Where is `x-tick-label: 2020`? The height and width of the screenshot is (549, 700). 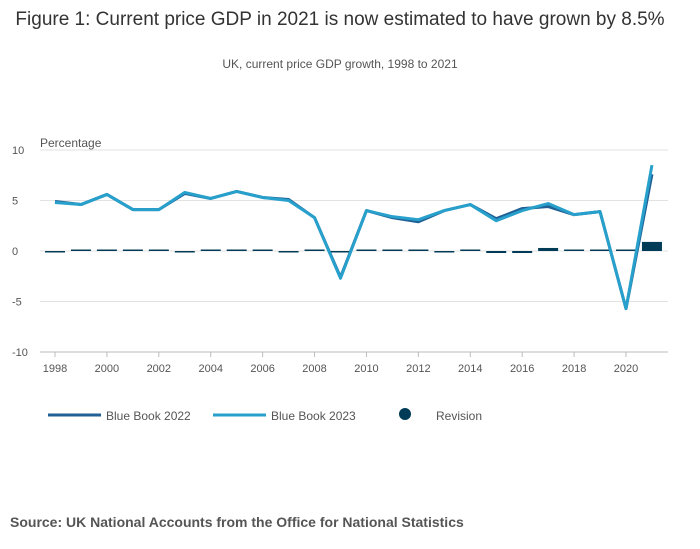 x-tick-label: 2020 is located at coordinates (626, 369).